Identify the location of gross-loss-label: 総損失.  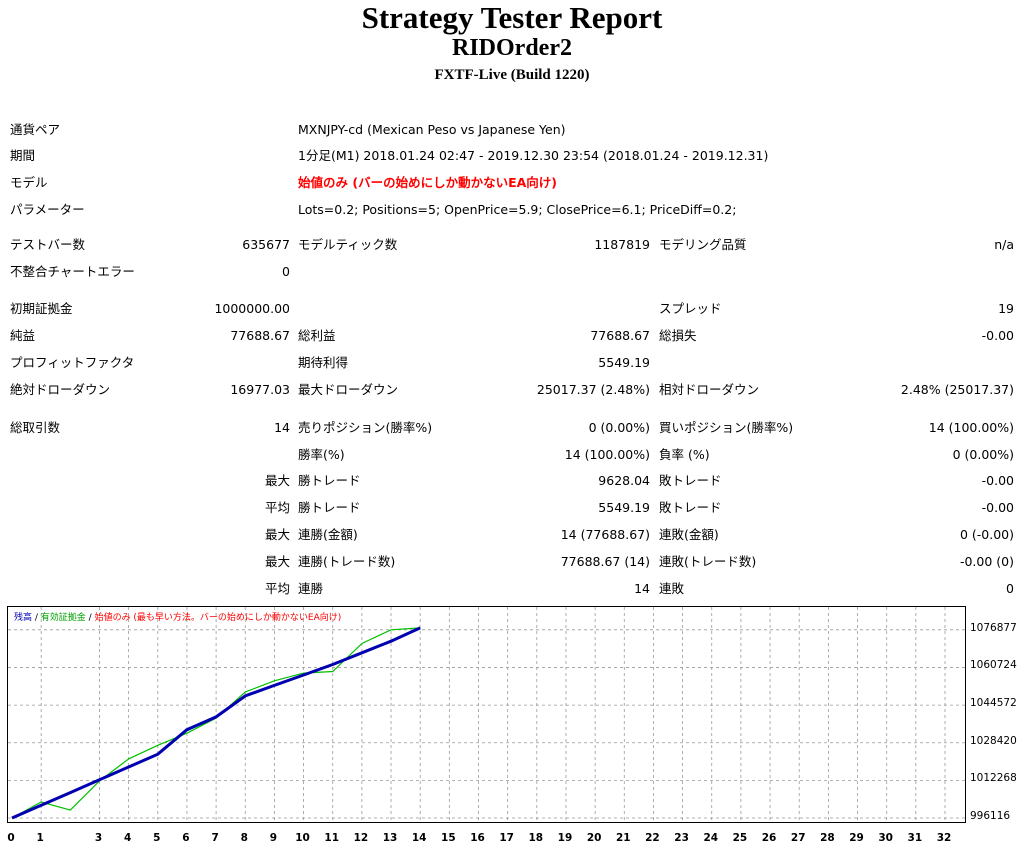
(678, 335).